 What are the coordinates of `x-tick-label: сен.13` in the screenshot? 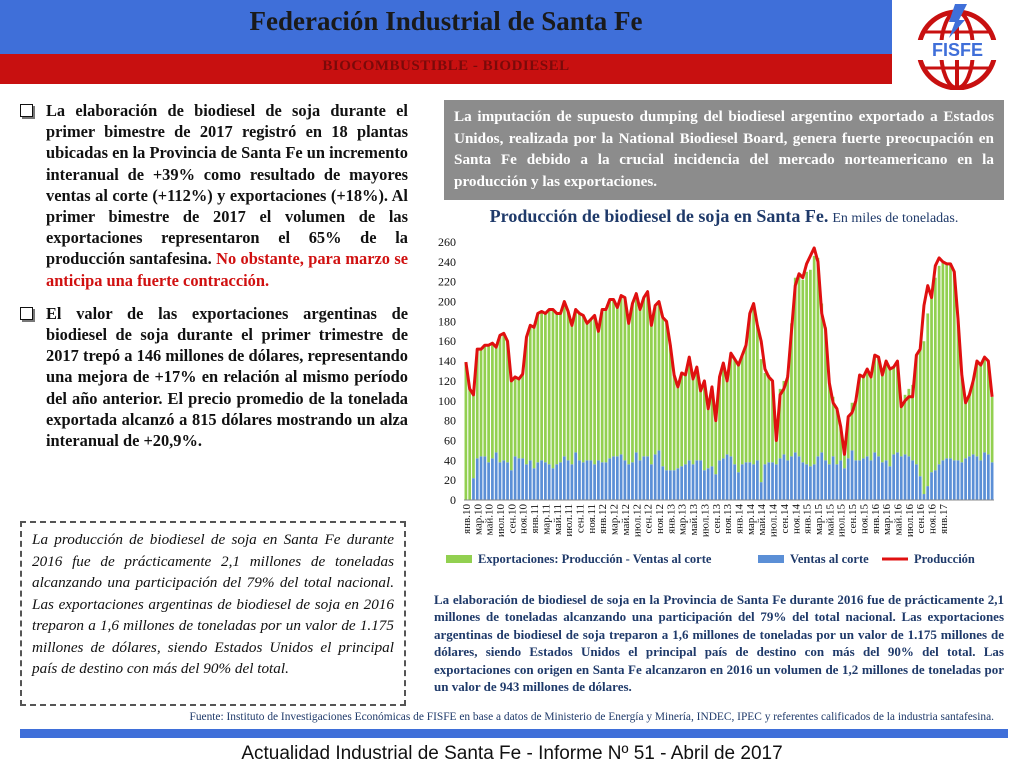 It's located at (717, 519).